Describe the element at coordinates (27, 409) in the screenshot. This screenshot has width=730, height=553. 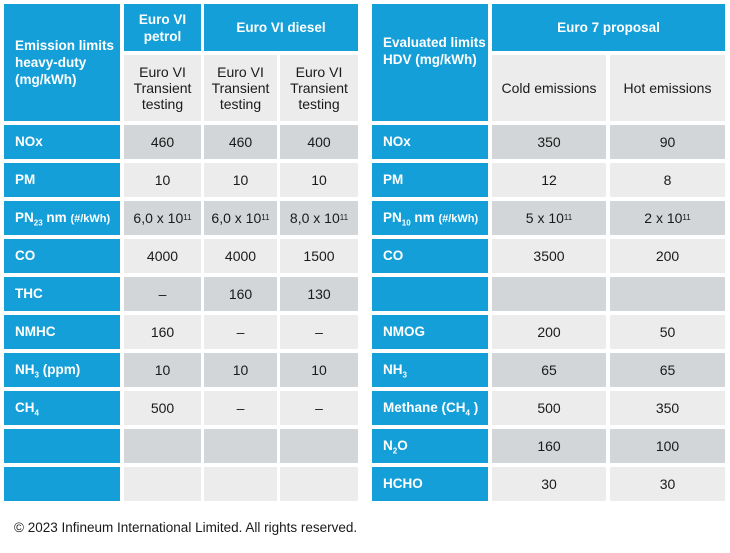
I see `row-label-text: CH4` at that location.